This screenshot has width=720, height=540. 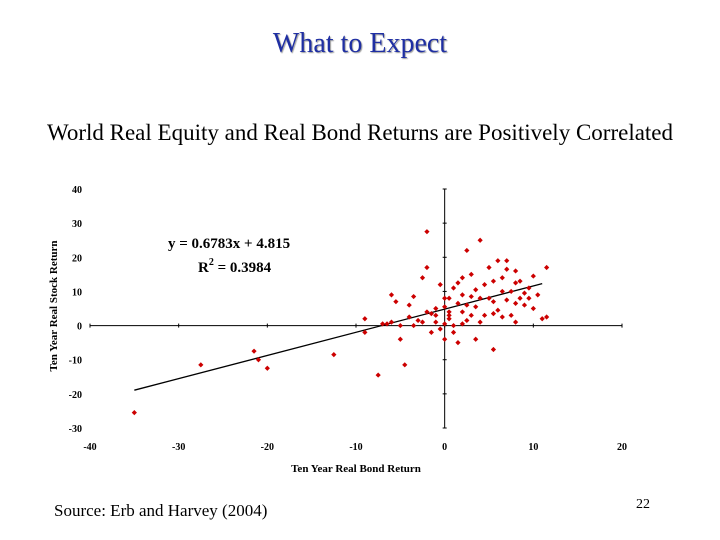 I want to click on x-axis-title: Ten Year Real Bond Return, so click(x=356, y=469).